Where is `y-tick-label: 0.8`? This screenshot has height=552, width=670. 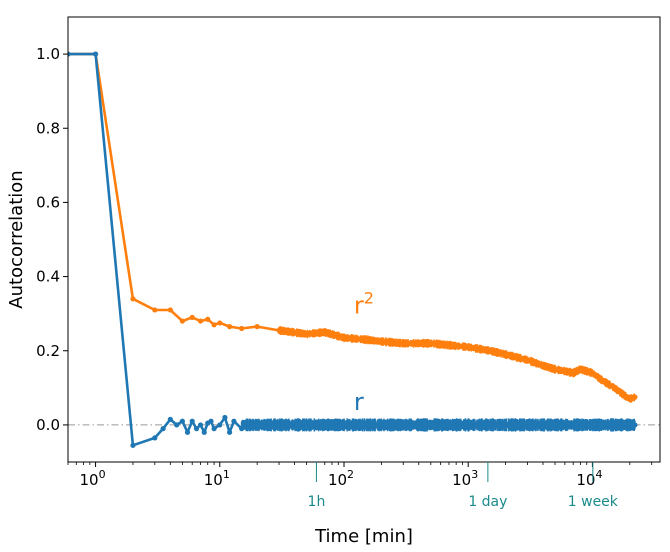
y-tick-label: 0.8 is located at coordinates (48, 128).